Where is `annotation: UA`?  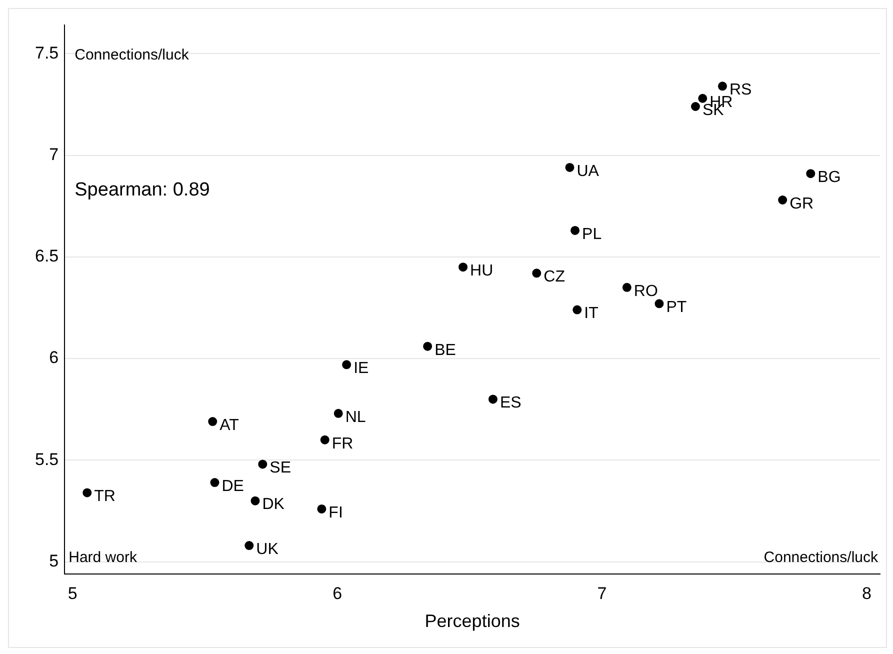 annotation: UA is located at coordinates (588, 171).